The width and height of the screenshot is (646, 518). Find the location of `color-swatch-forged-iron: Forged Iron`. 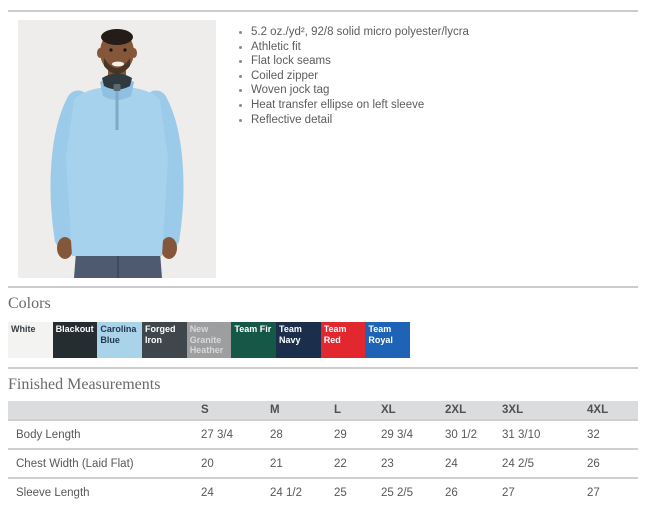

color-swatch-forged-iron: Forged Iron is located at coordinates (164, 340).